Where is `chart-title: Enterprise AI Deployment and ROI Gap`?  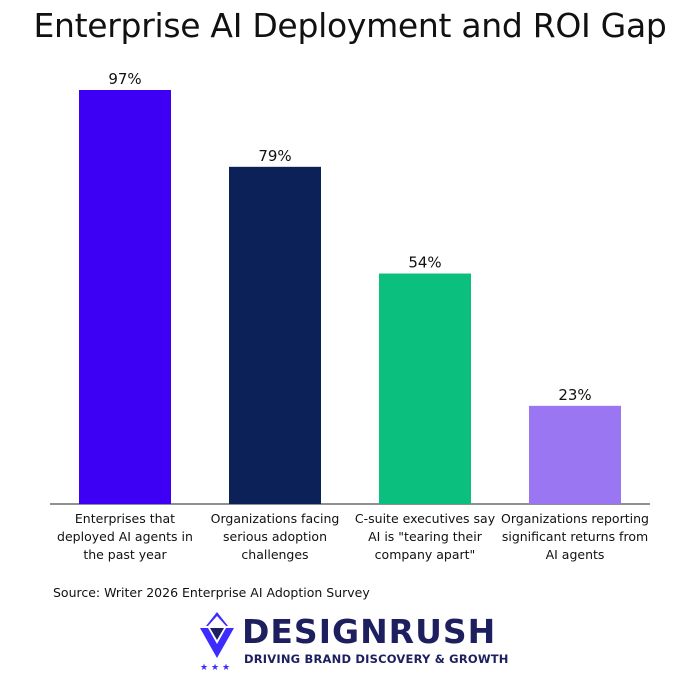
chart-title: Enterprise AI Deployment and ROI Gap is located at coordinates (350, 25).